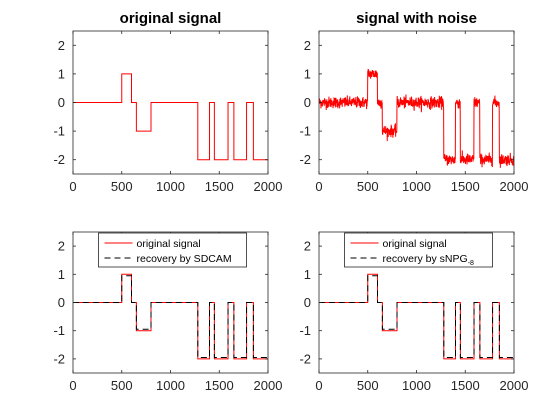 This screenshot has width=560, height=420. What do you see at coordinates (416, 18) in the screenshot?
I see `chart-title: signal with noise` at bounding box center [416, 18].